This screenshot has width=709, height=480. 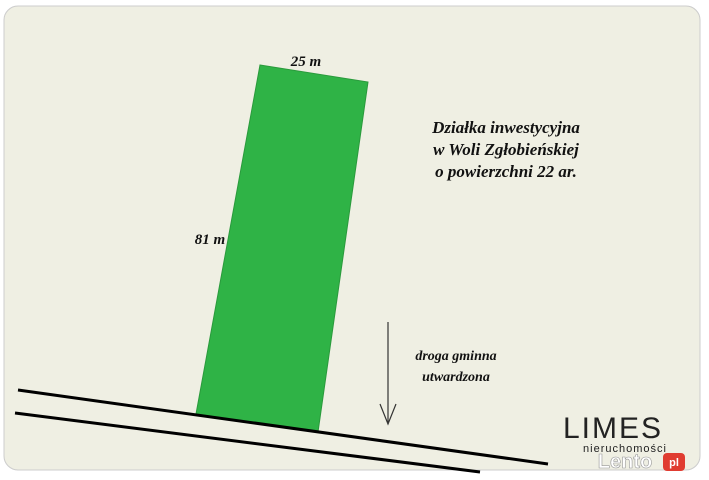 What do you see at coordinates (625, 462) in the screenshot?
I see `watermark: Lento` at bounding box center [625, 462].